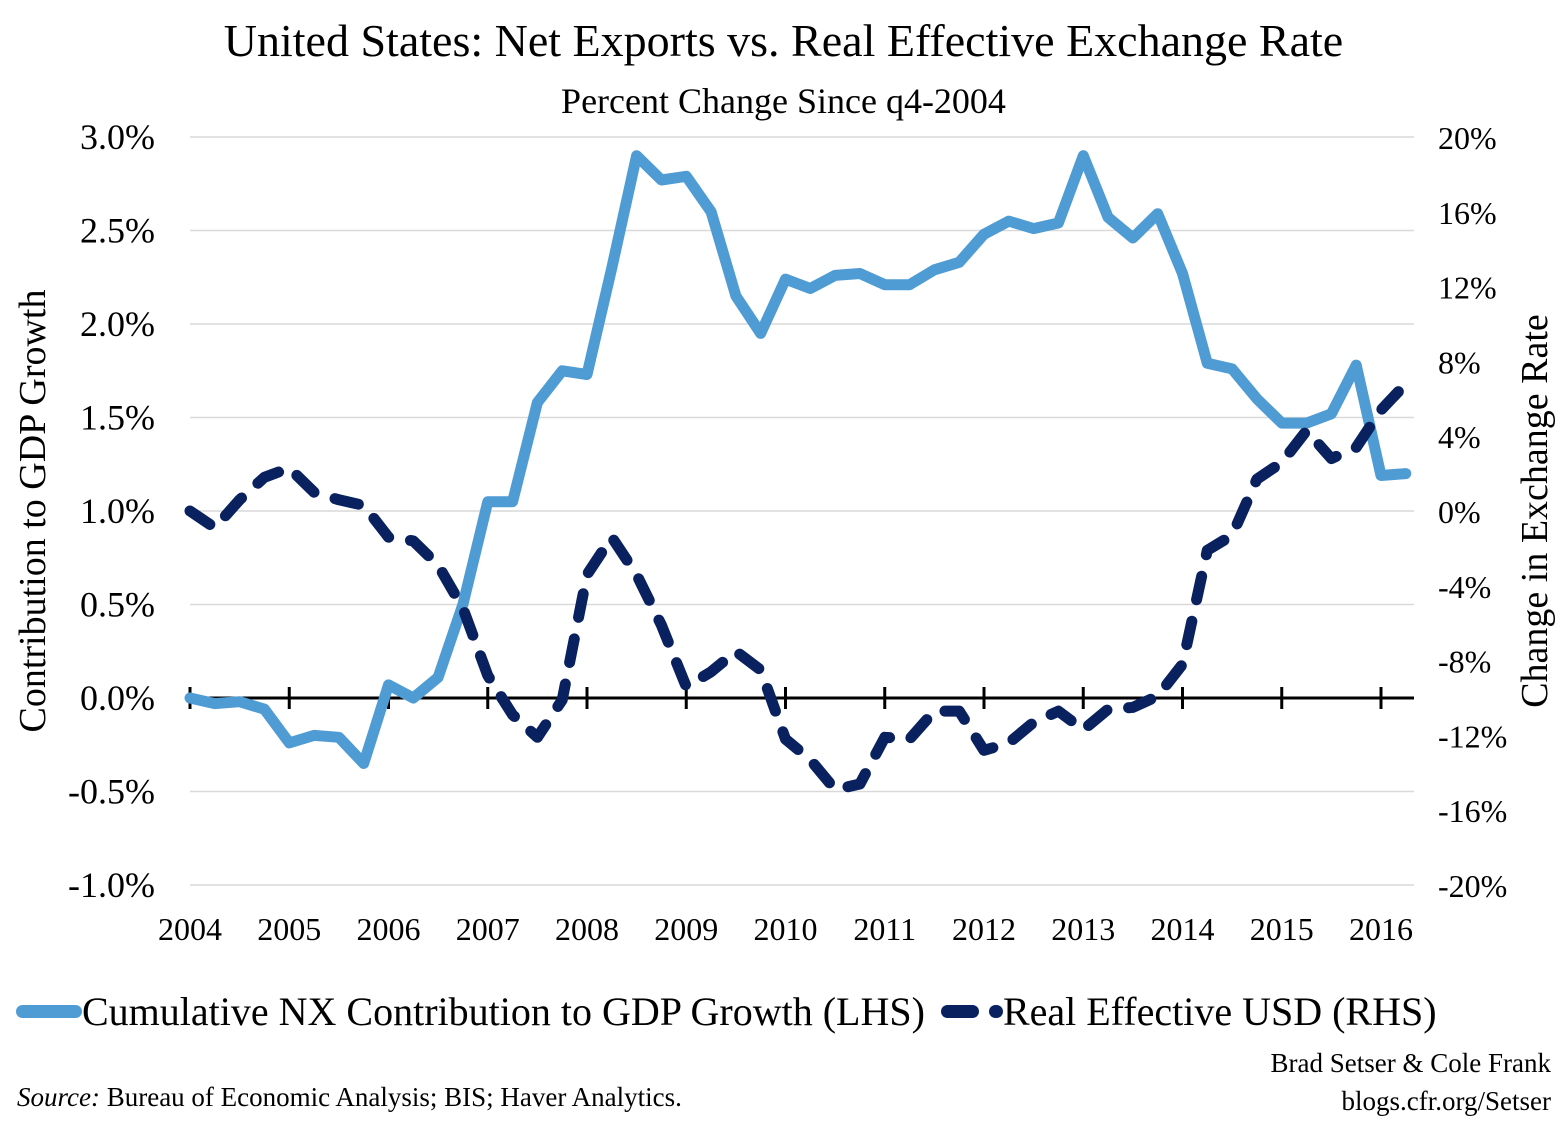 This screenshot has height=1128, width=1567. I want to click on credit-authors: Brad Setser & Cole Frank, so click(1410, 1063).